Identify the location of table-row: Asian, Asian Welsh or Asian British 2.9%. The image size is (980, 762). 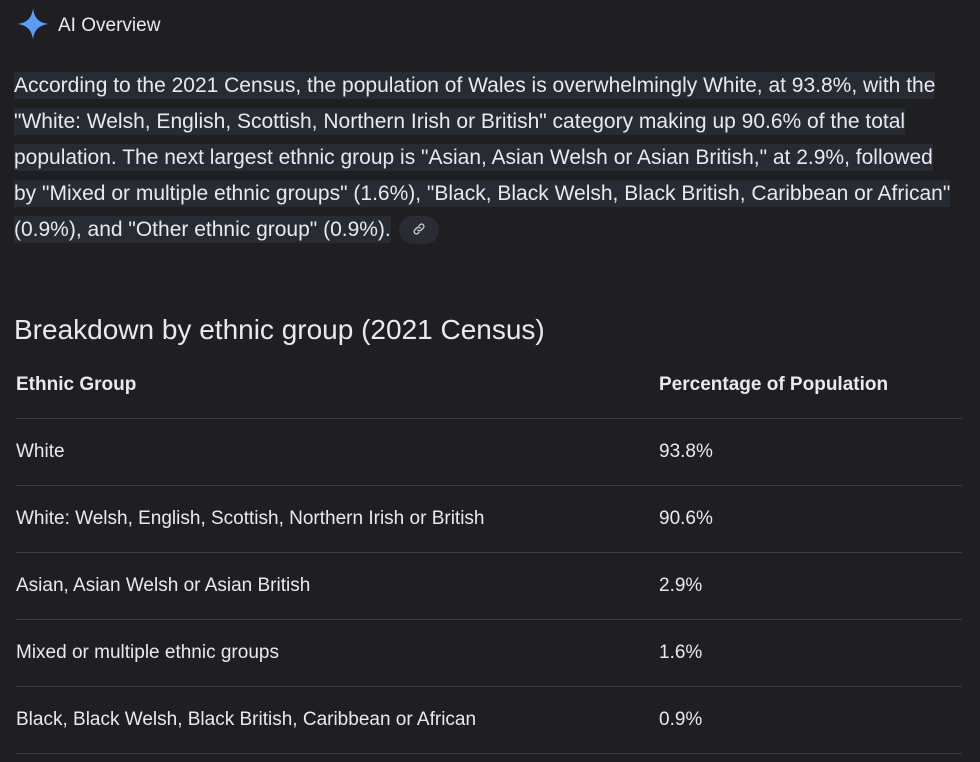
(489, 586).